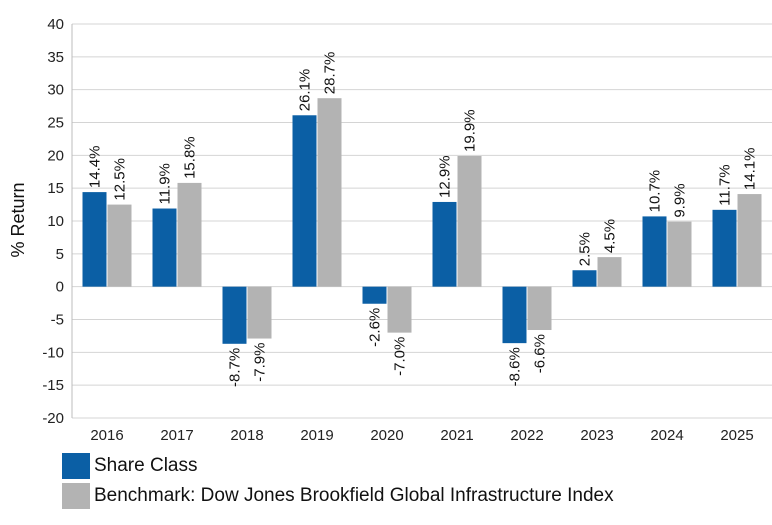  Describe the element at coordinates (18, 219) in the screenshot. I see `y-axis-label: % Return` at that location.